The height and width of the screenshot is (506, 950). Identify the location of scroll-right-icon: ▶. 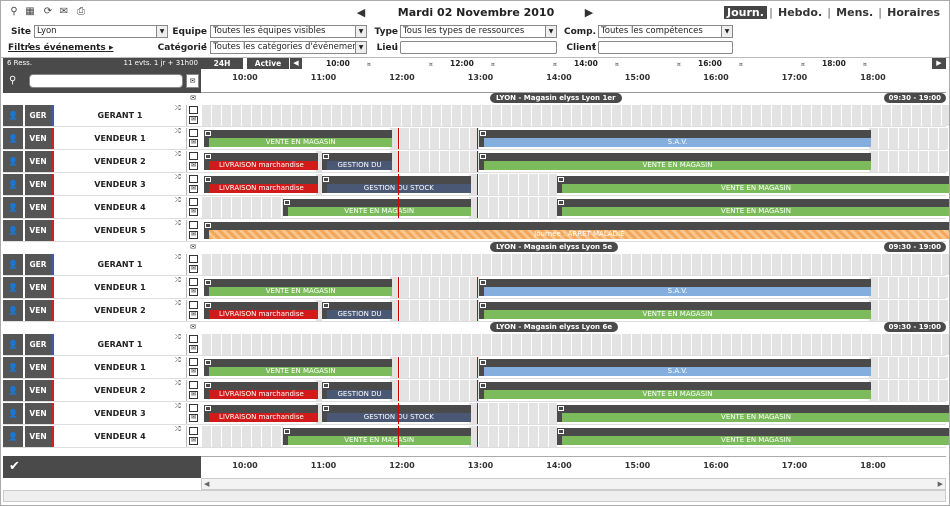
(940, 484).